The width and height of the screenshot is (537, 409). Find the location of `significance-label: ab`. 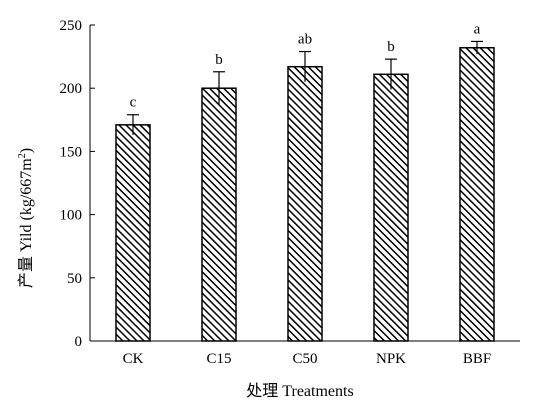

significance-label: ab is located at coordinates (305, 40).